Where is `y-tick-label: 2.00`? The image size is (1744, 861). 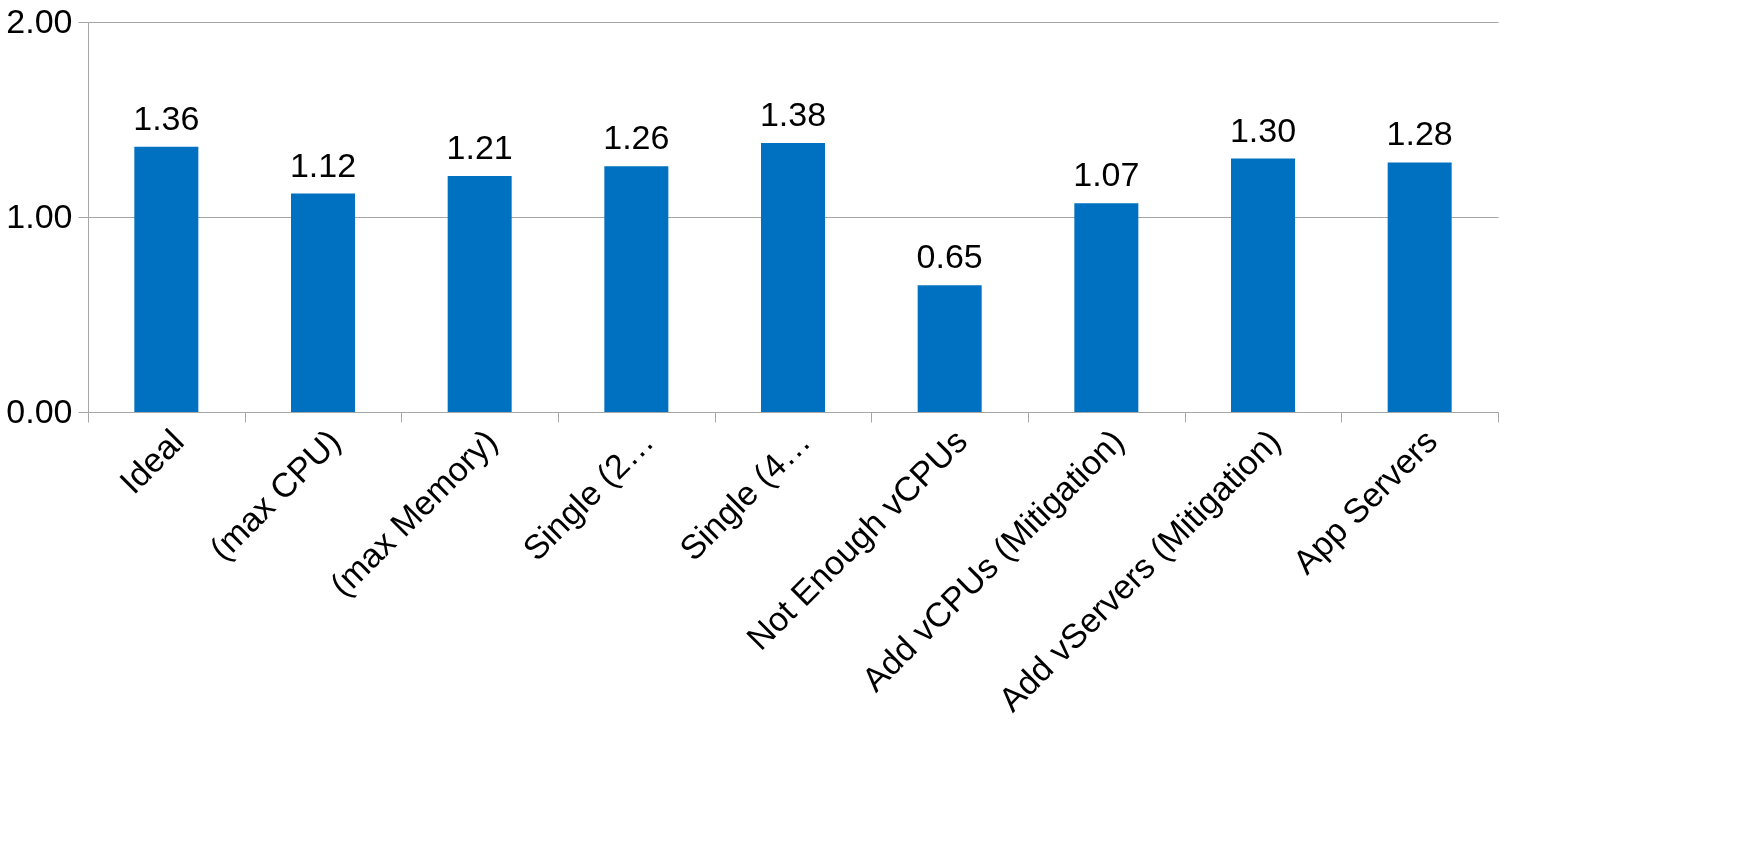
y-tick-label: 2.00 is located at coordinates (39, 20).